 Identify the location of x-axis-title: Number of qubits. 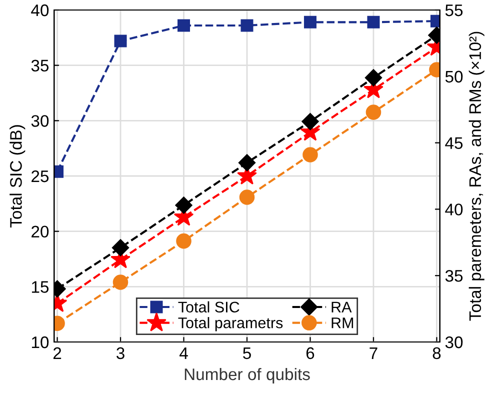
(247, 376).